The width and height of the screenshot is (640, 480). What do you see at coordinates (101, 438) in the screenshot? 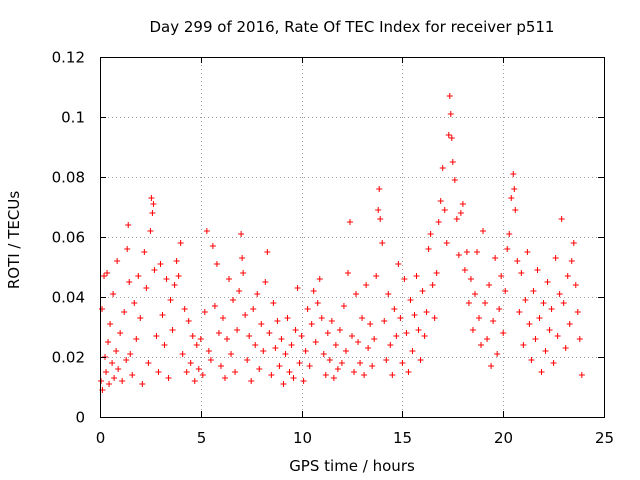
I see `x-tick-label: 0` at bounding box center [101, 438].